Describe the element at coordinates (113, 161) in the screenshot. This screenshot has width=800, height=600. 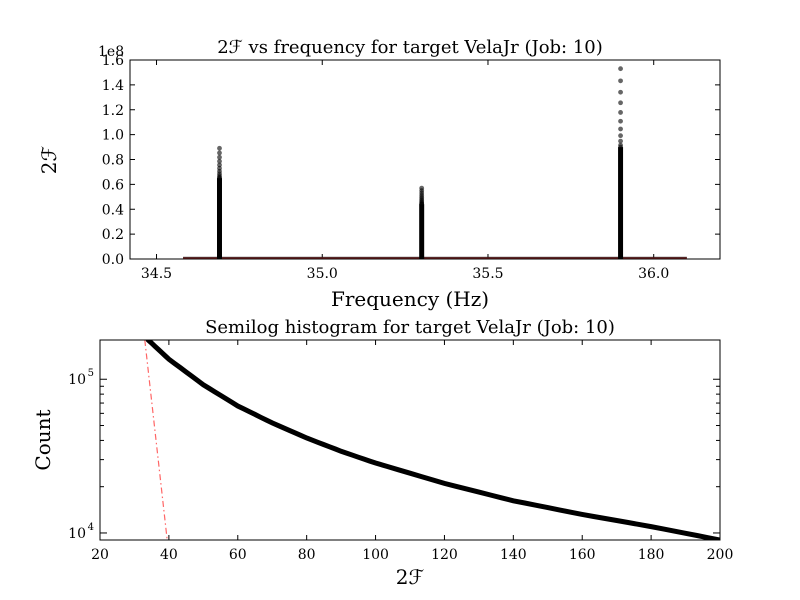
I see `top-y-tick-label: 0.8` at that location.